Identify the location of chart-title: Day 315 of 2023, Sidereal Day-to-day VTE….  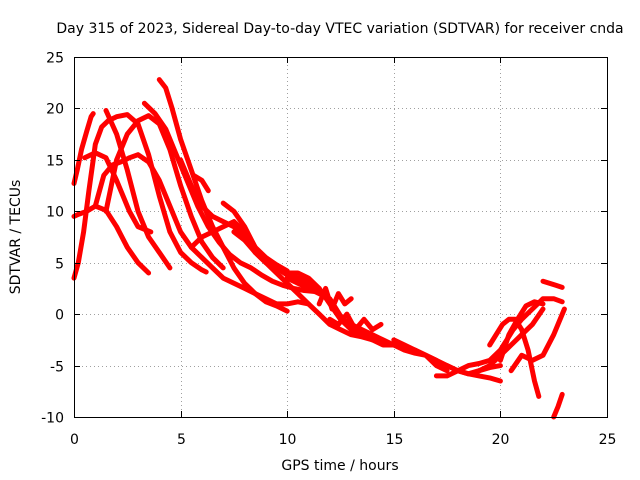
(339, 29).